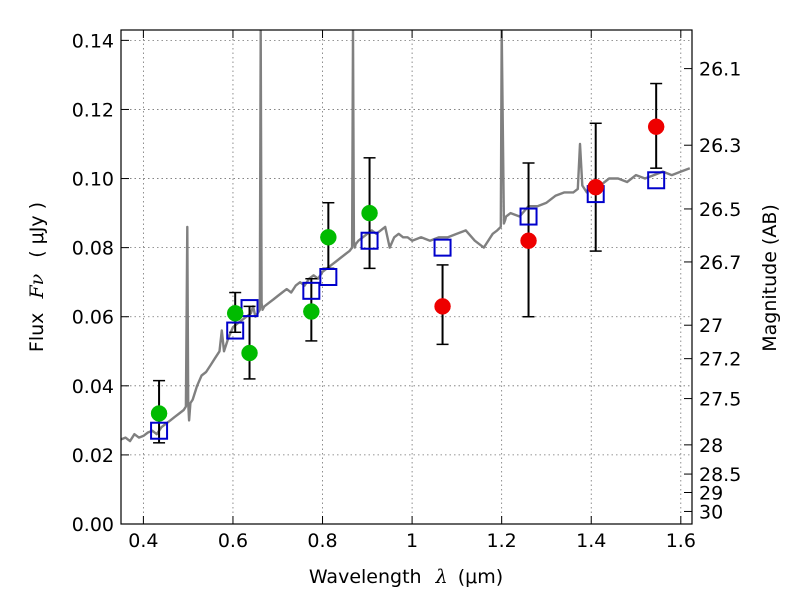 The width and height of the screenshot is (800, 600). What do you see at coordinates (711, 326) in the screenshot?
I see `y2-tick-label: 27` at bounding box center [711, 326].